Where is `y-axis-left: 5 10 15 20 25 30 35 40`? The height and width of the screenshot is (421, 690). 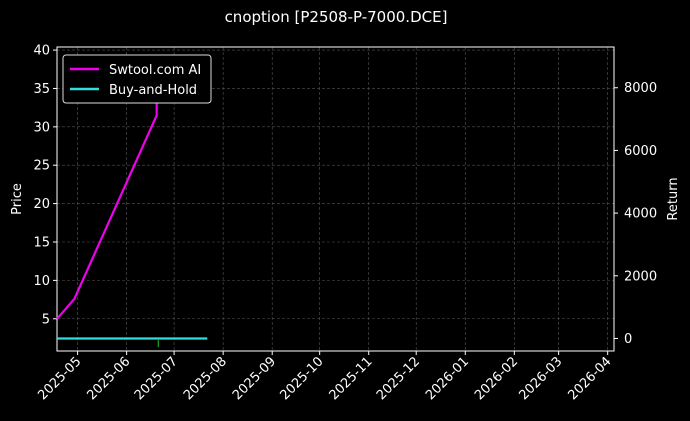 y-axis-left: 5 10 15 20 25 30 35 40 is located at coordinates (45, 185).